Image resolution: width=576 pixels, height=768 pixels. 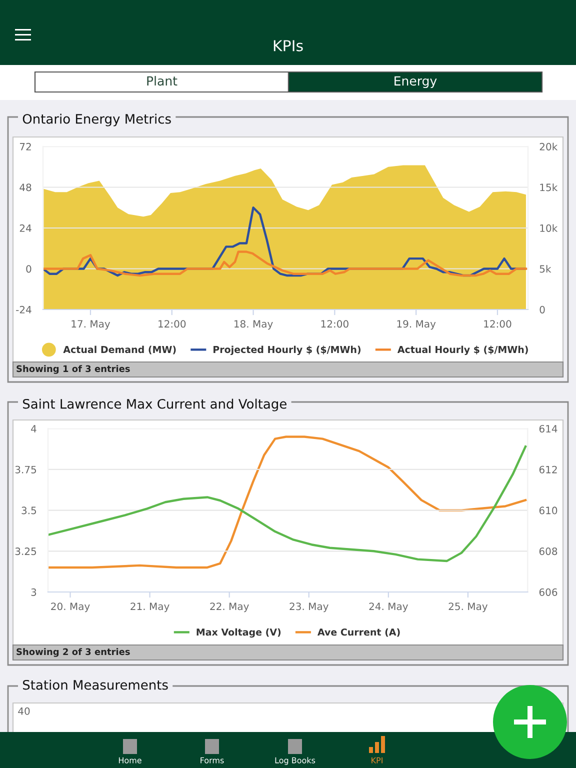 What do you see at coordinates (462, 351) in the screenshot?
I see `legend-label: Actual Hourly $ ($/MWh)` at bounding box center [462, 351].